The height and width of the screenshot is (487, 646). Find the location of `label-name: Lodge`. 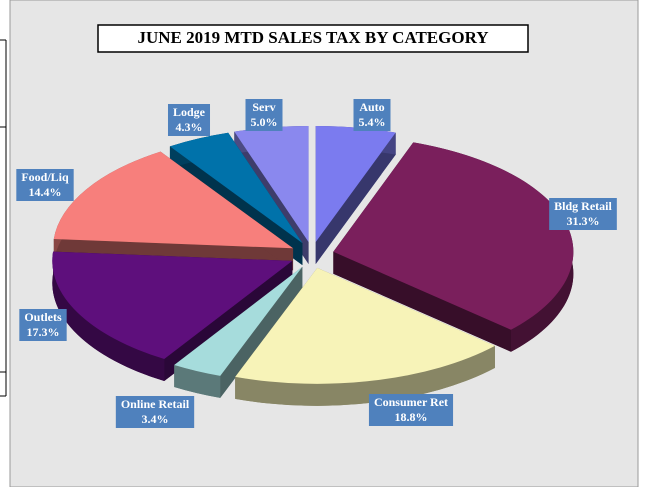

label-name: Lodge is located at coordinates (189, 112).